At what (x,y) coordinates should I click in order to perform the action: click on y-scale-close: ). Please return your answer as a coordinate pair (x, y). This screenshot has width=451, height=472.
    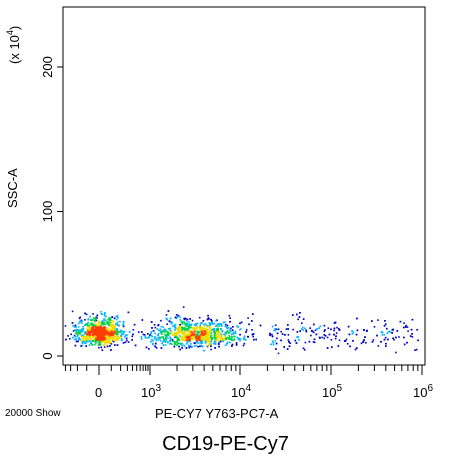
    Looking at the image, I should click on (14, 28).